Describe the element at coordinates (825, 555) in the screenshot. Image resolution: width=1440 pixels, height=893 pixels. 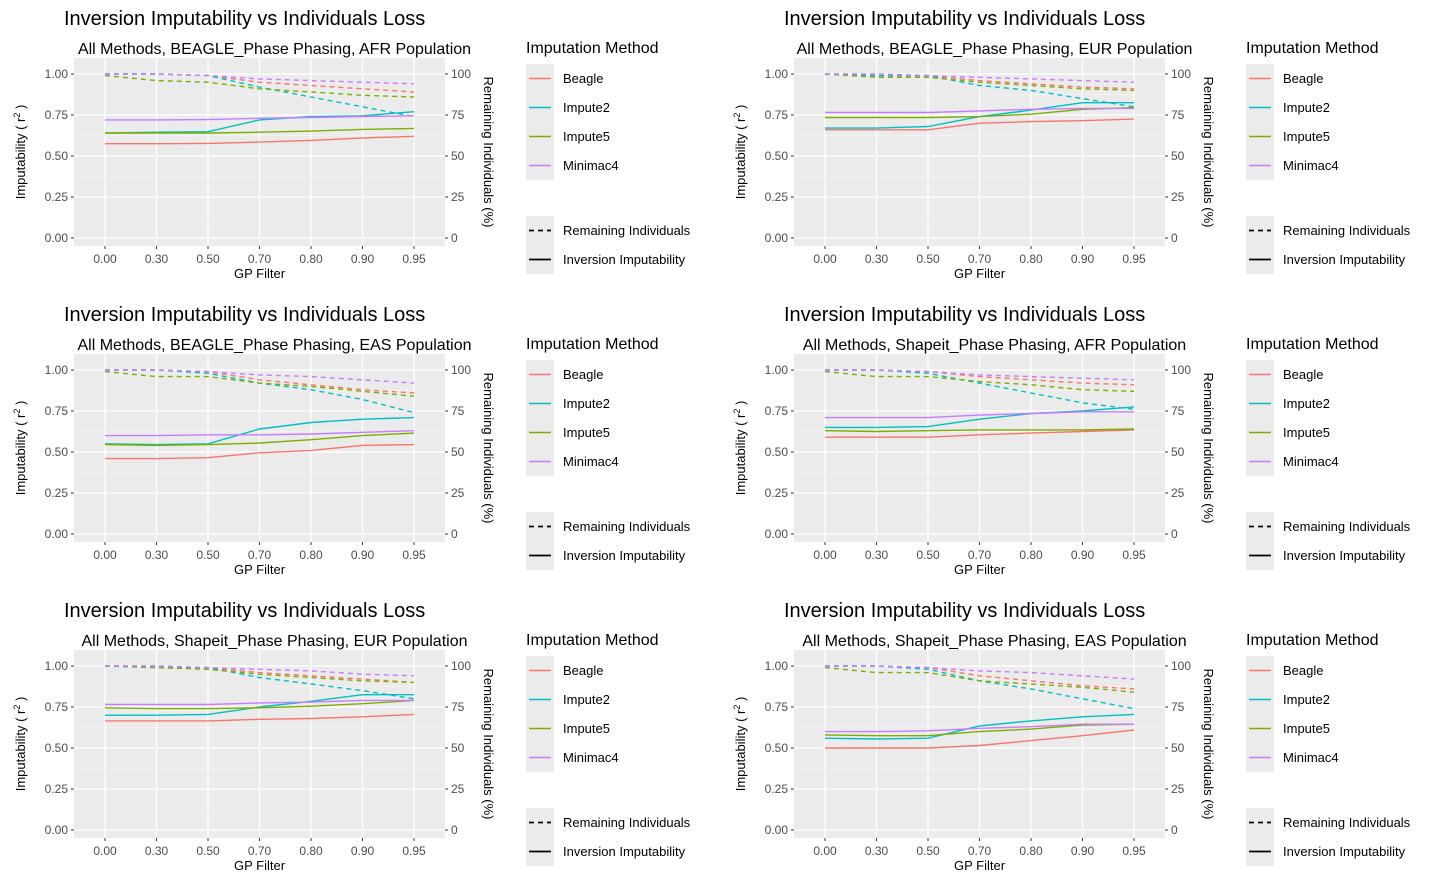
I see `x-tick-label: 0.00` at that location.